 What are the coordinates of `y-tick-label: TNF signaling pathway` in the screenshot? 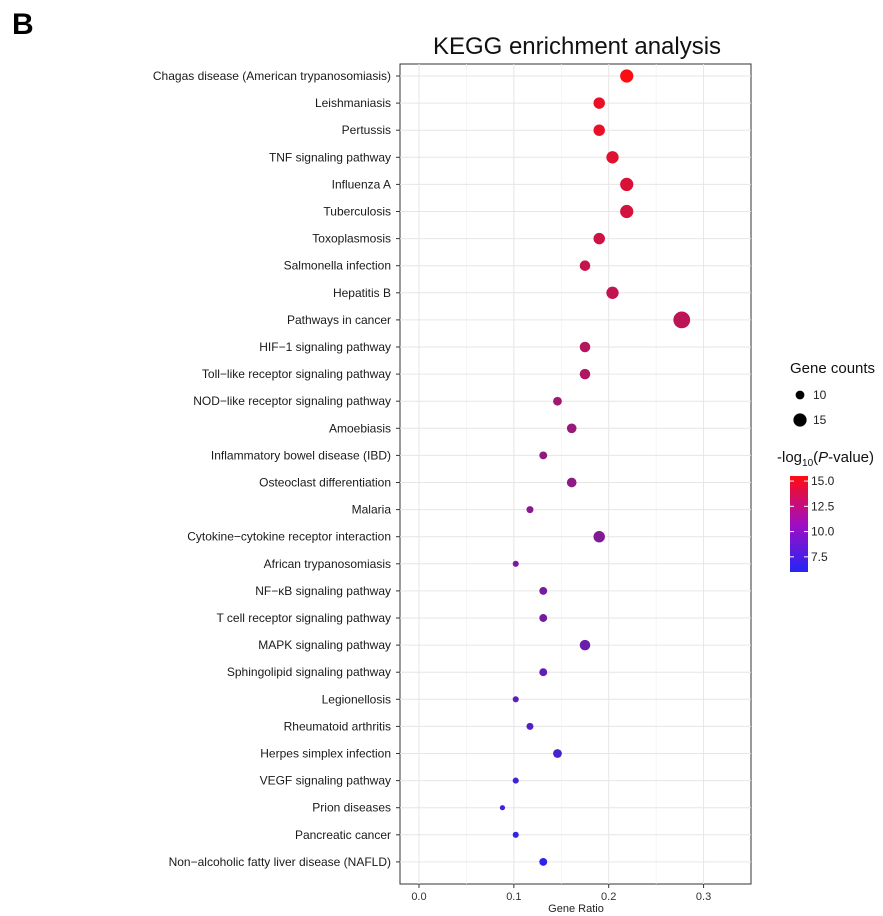 It's located at (330, 157).